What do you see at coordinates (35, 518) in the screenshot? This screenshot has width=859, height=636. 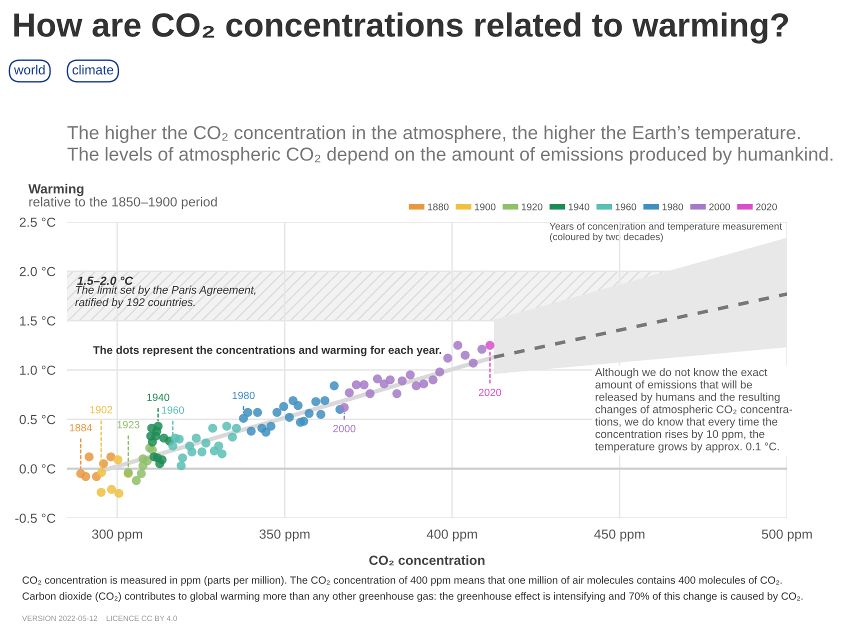 I see `y-tick-label: -0.5 °C` at bounding box center [35, 518].